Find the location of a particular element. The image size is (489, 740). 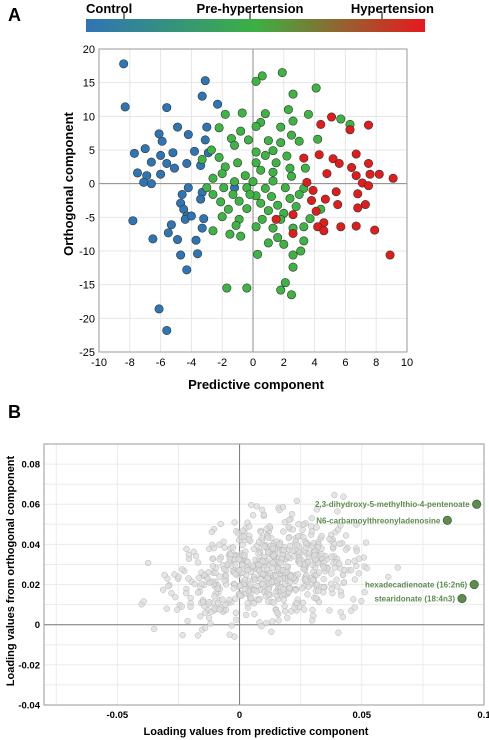

x-tick-label: -0.05 is located at coordinates (118, 715).